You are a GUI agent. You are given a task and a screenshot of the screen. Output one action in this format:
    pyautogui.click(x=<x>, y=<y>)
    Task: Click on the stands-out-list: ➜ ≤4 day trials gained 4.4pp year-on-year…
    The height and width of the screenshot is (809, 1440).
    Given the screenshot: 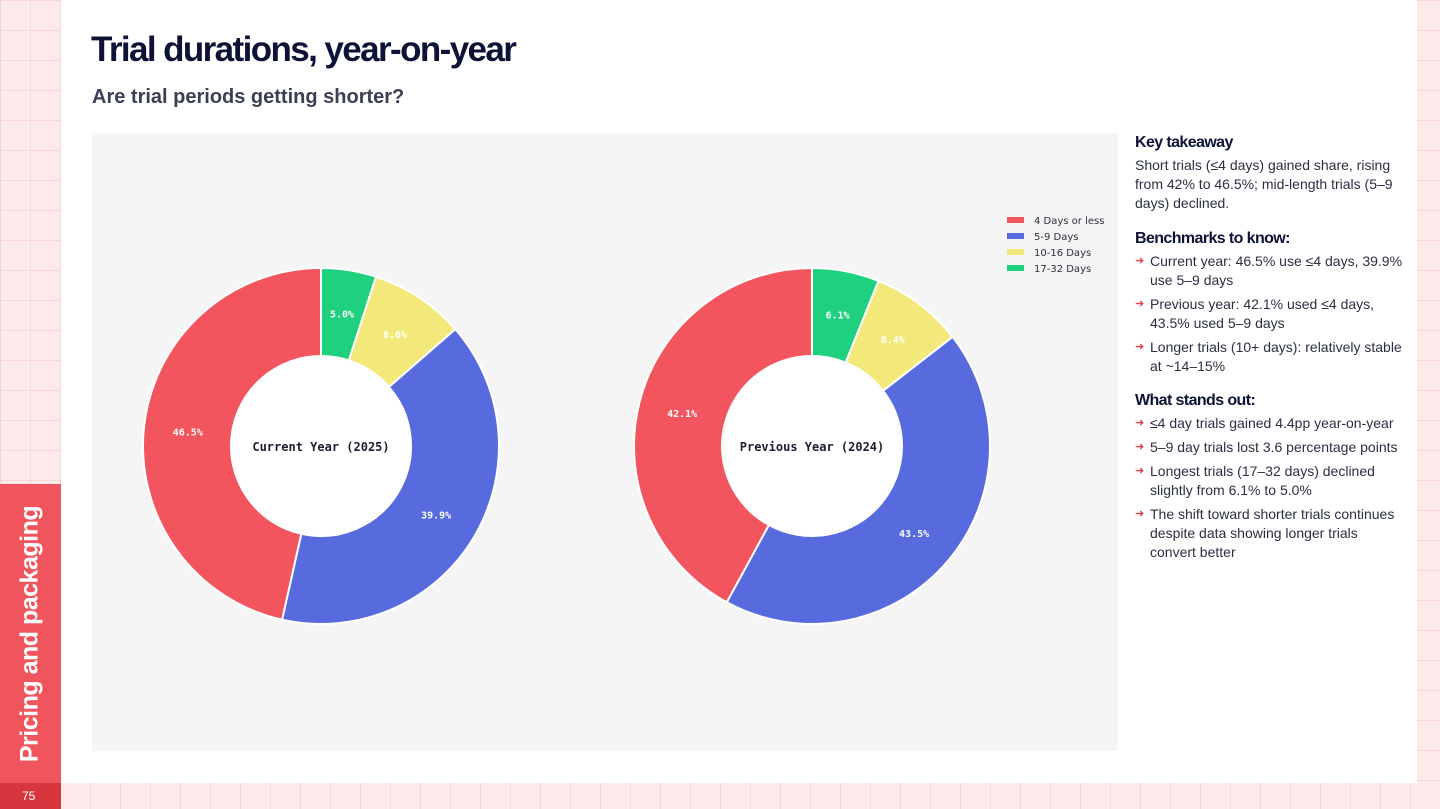 What is the action you would take?
    pyautogui.click(x=1270, y=488)
    